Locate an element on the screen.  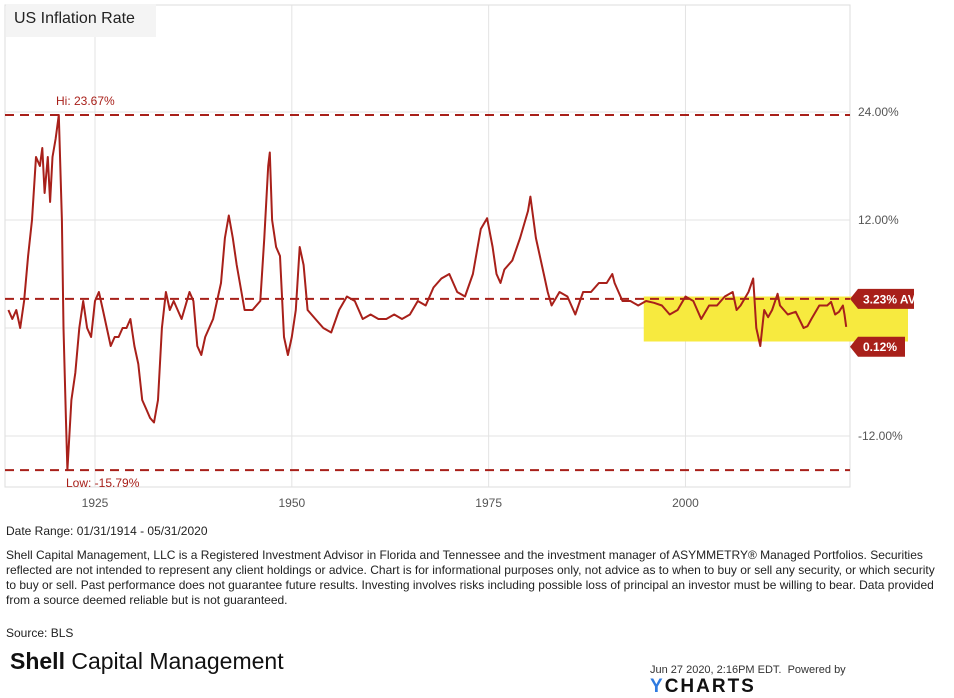
ycharts-rest: CHARTS is located at coordinates (710, 686).